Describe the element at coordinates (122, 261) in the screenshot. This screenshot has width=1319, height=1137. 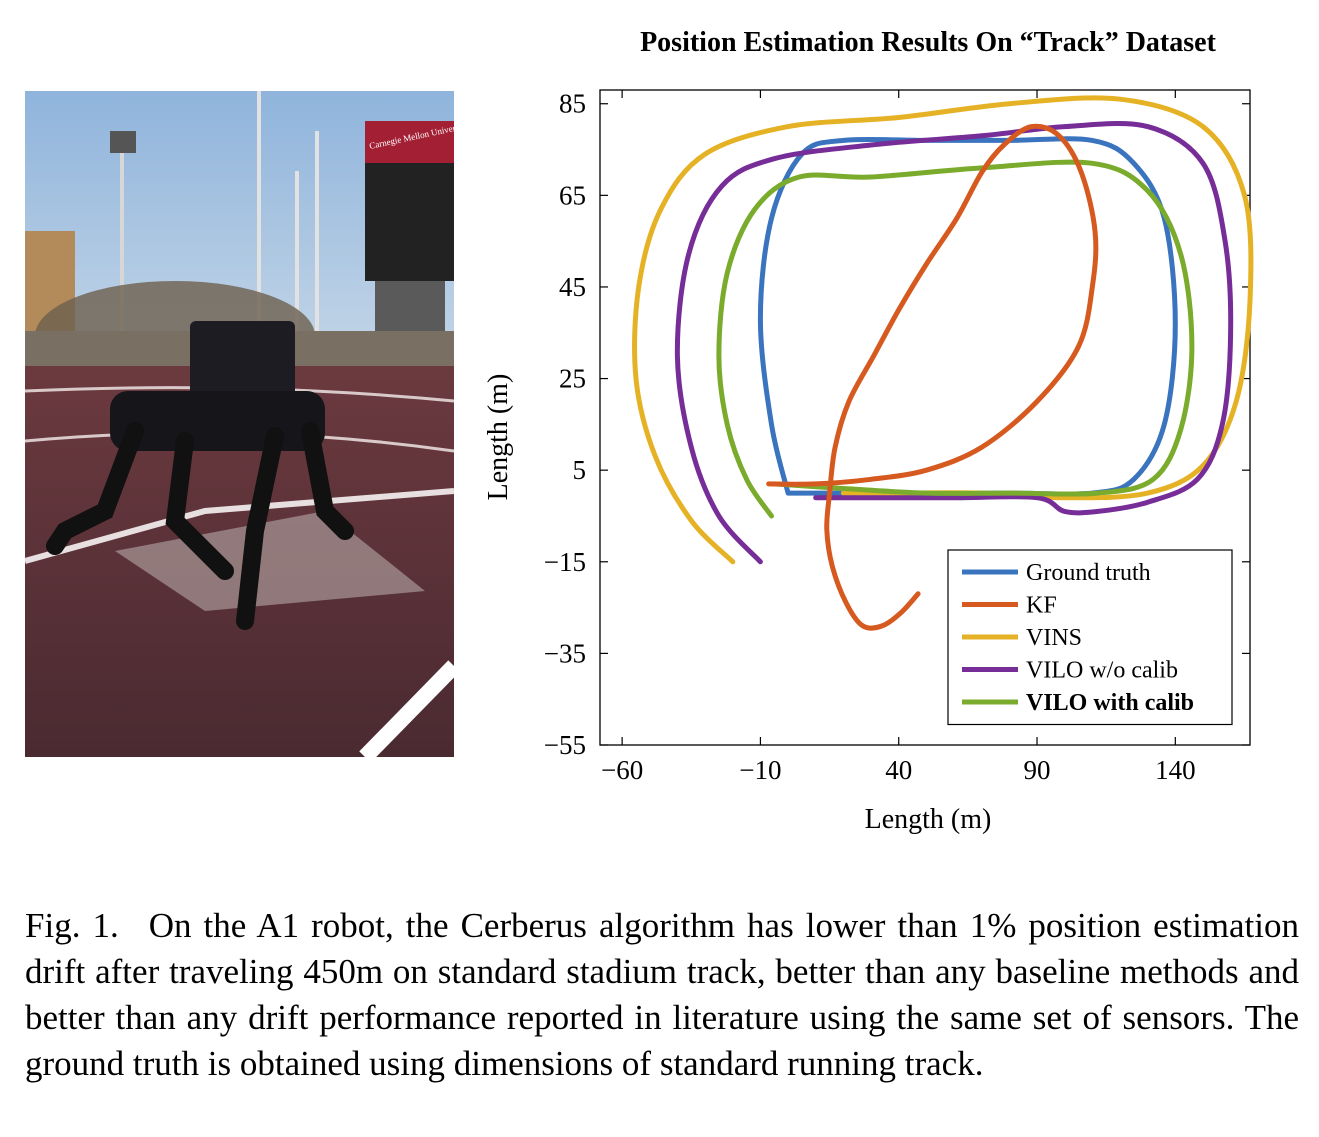
I see `light-pole` at that location.